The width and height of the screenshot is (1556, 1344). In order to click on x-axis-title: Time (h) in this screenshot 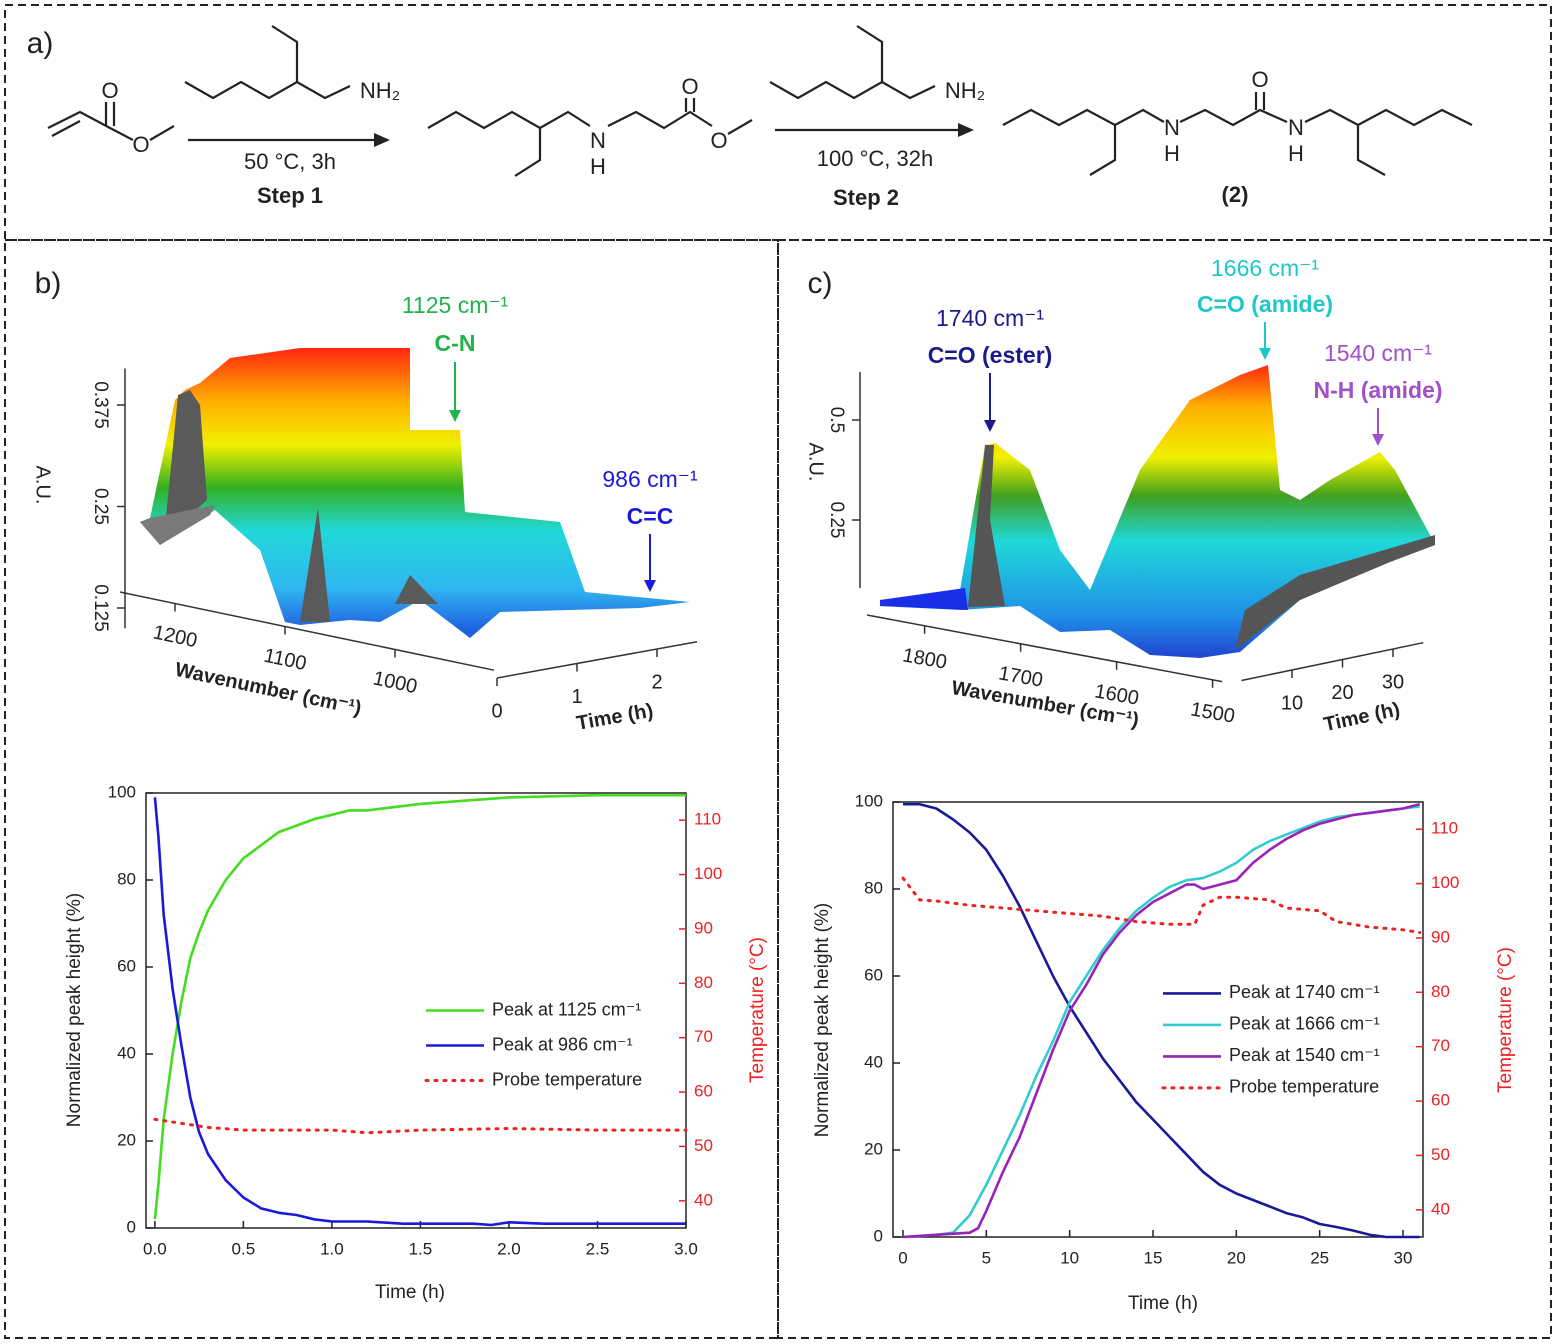, I will do `click(410, 1292)`.